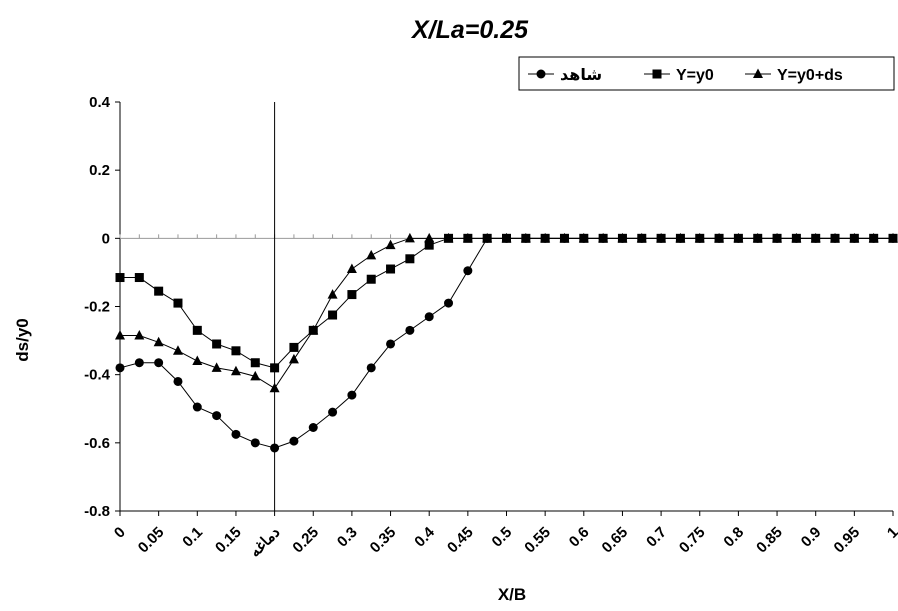 The width and height of the screenshot is (898, 611). I want to click on y-tick-label: 0, so click(106, 238).